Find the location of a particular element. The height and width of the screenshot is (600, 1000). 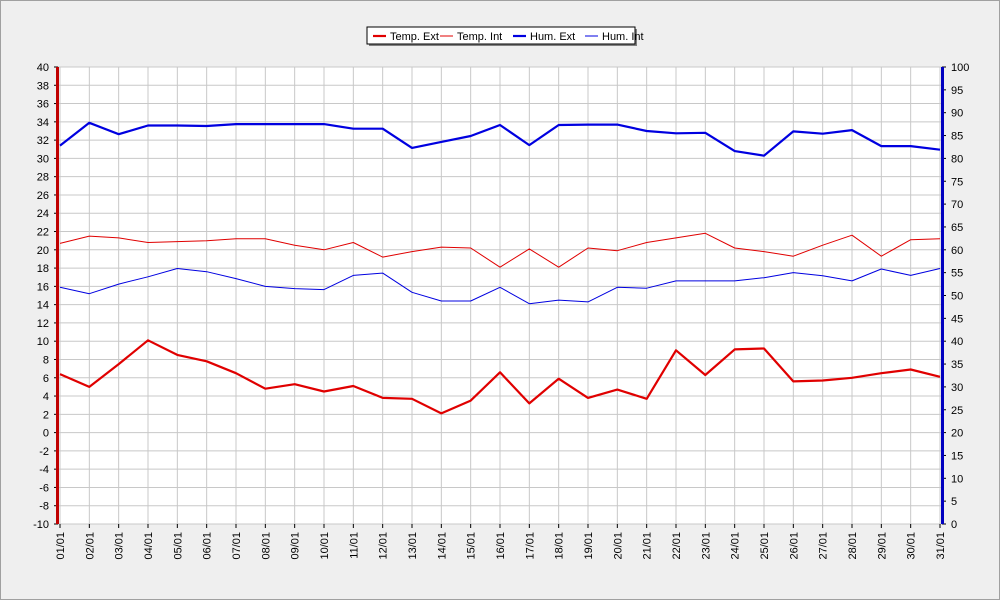

x-tick-label: 30/01 is located at coordinates (912, 546).